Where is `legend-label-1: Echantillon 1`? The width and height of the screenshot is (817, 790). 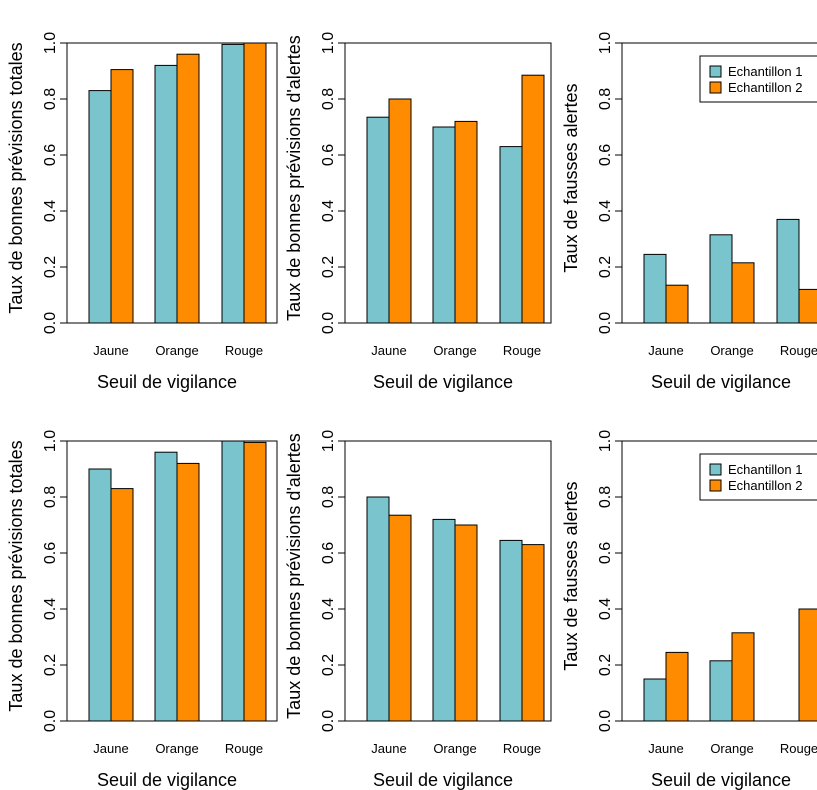 legend-label-1: Echantillon 1 is located at coordinates (765, 71).